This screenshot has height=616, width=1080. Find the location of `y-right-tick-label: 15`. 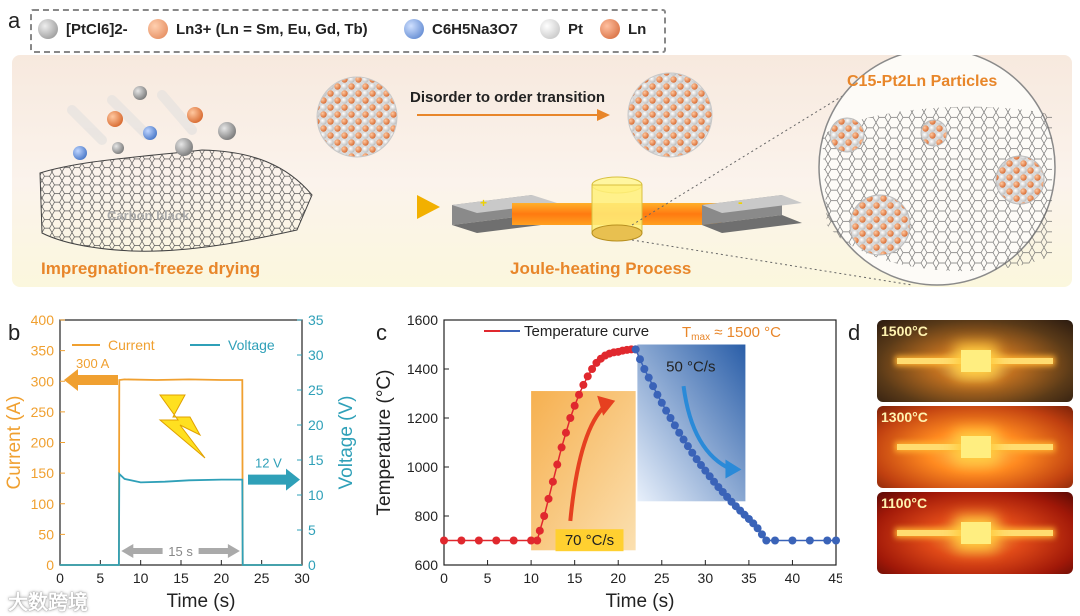

y-right-tick-label: 15 is located at coordinates (316, 460).